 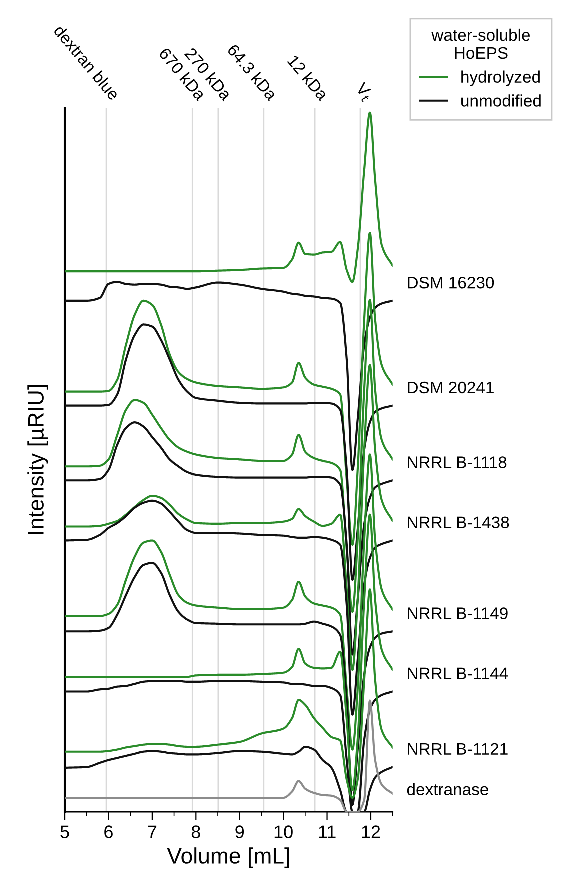 What do you see at coordinates (481, 44) in the screenshot?
I see `legend-title: water-soluble HoEPS` at bounding box center [481, 44].